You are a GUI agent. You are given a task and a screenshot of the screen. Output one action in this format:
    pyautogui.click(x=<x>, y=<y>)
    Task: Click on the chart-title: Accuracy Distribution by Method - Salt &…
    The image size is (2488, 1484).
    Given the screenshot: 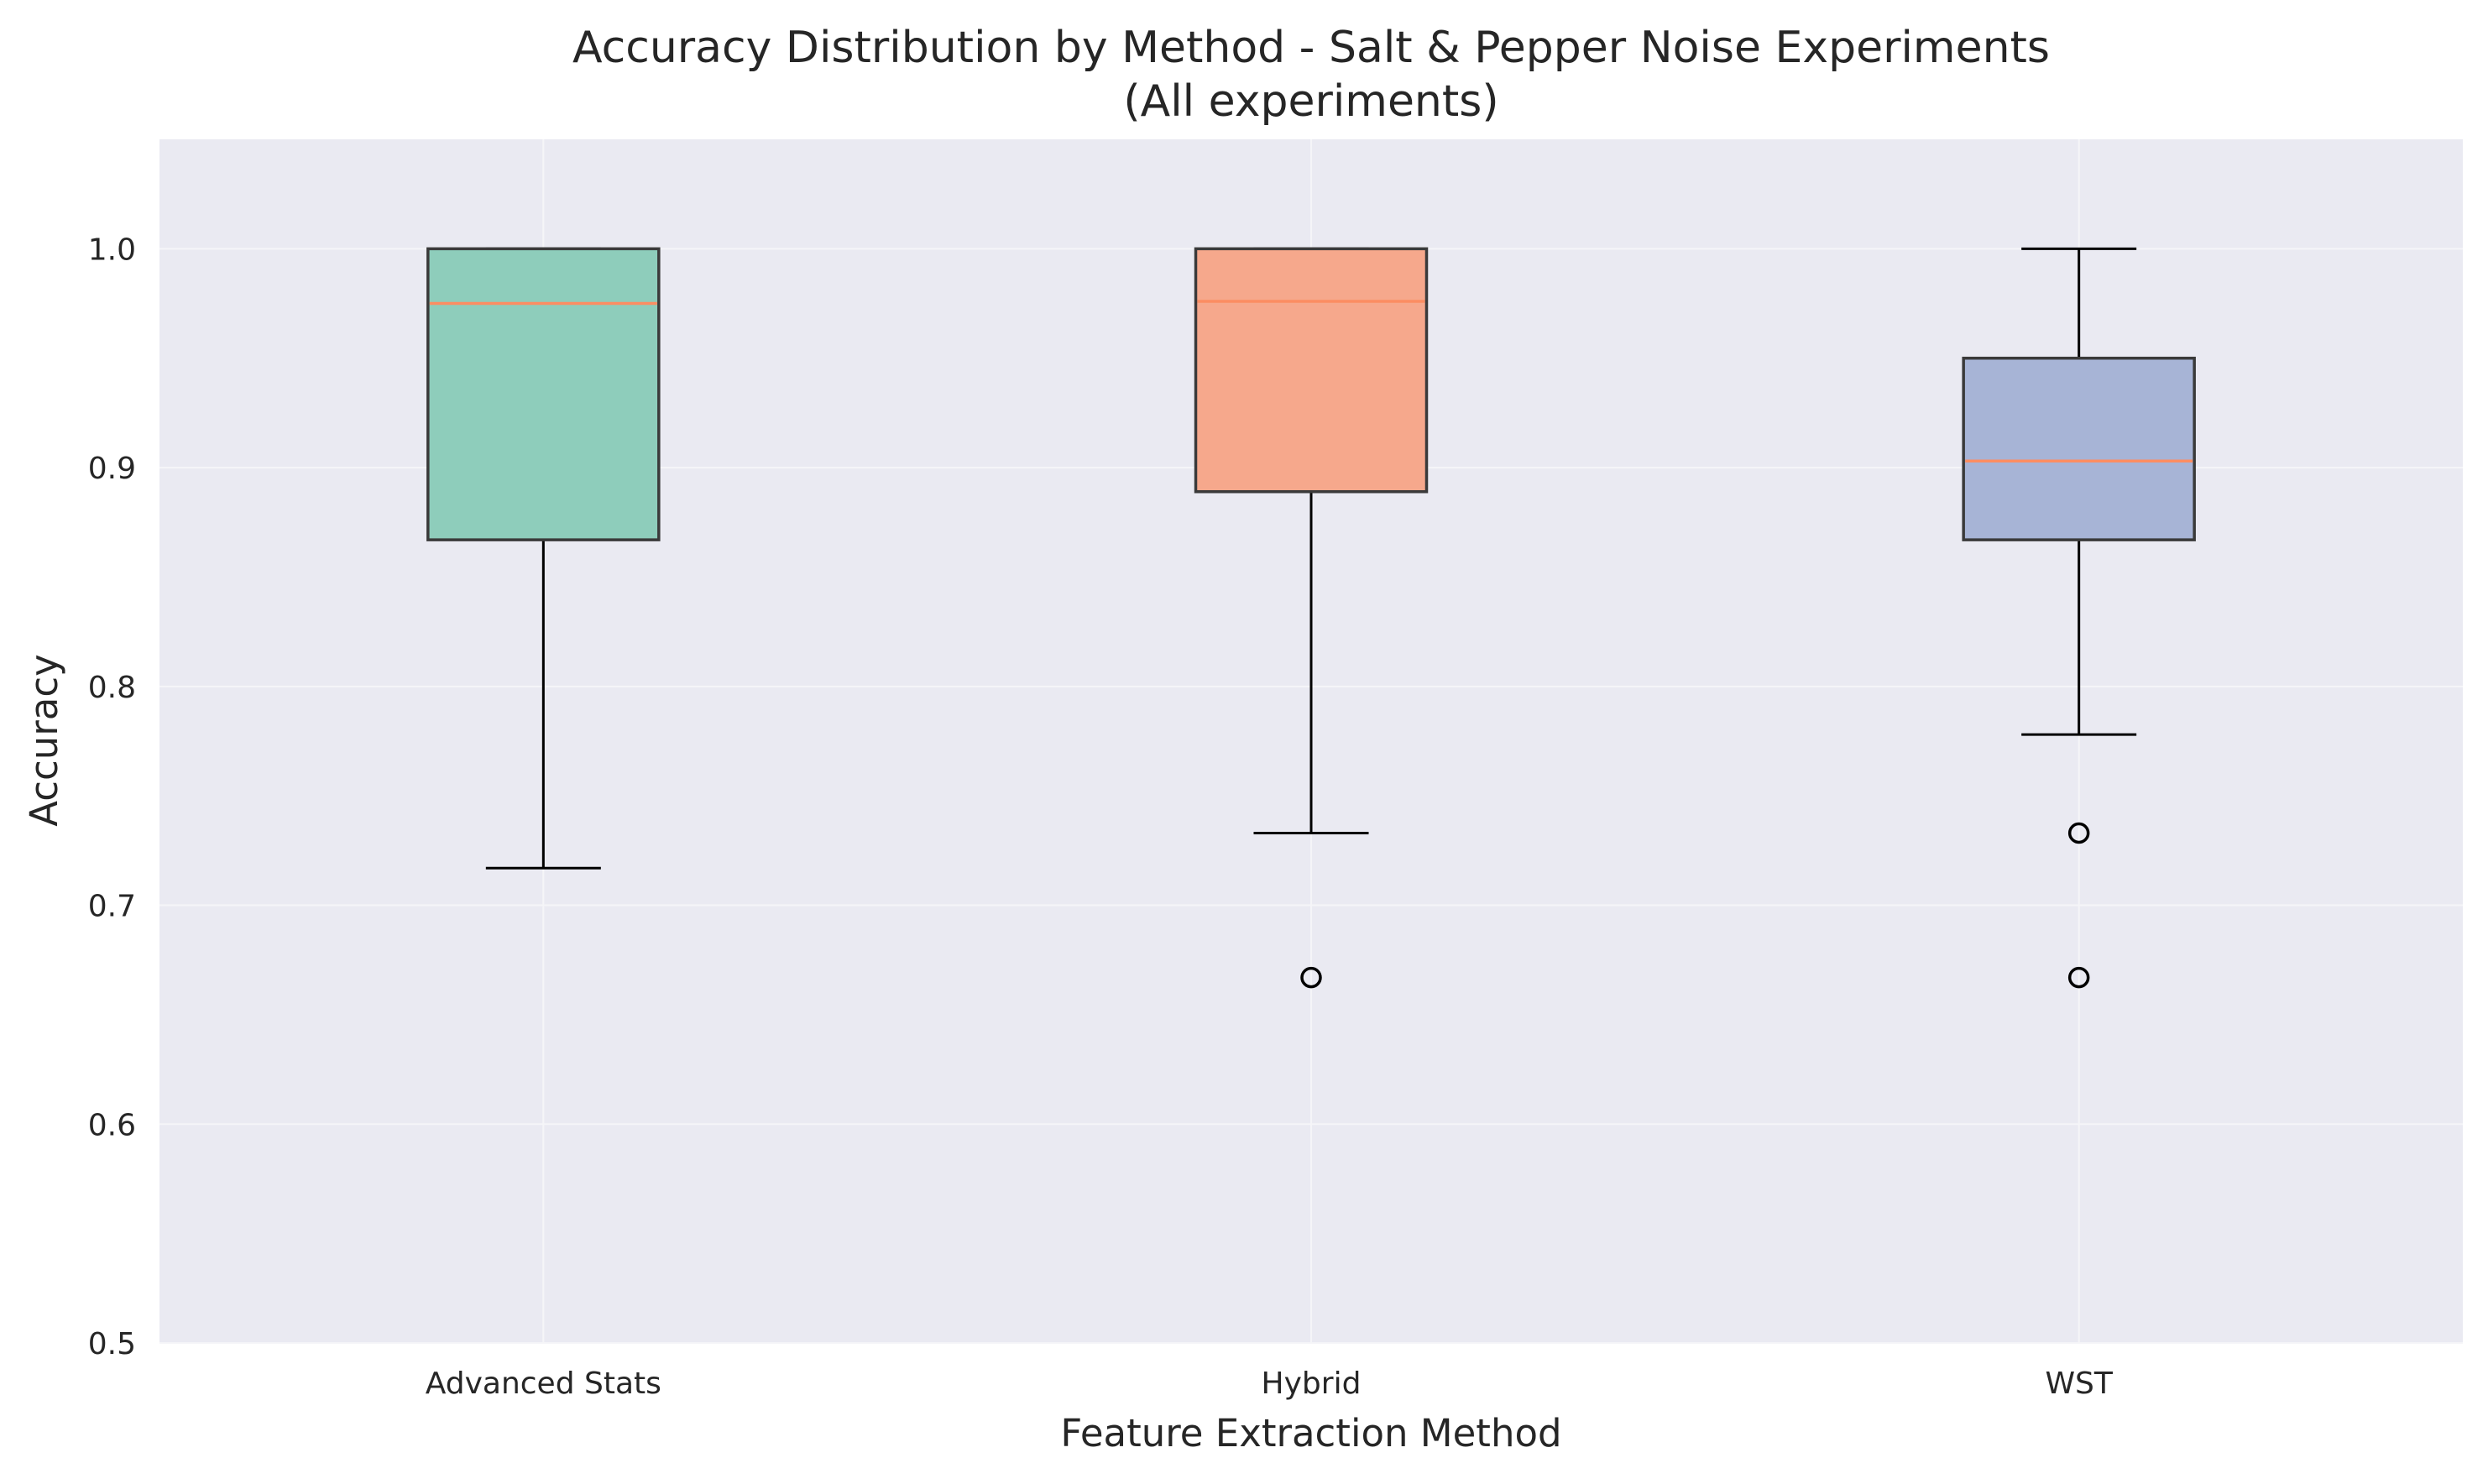 What is the action you would take?
    pyautogui.click(x=1311, y=48)
    